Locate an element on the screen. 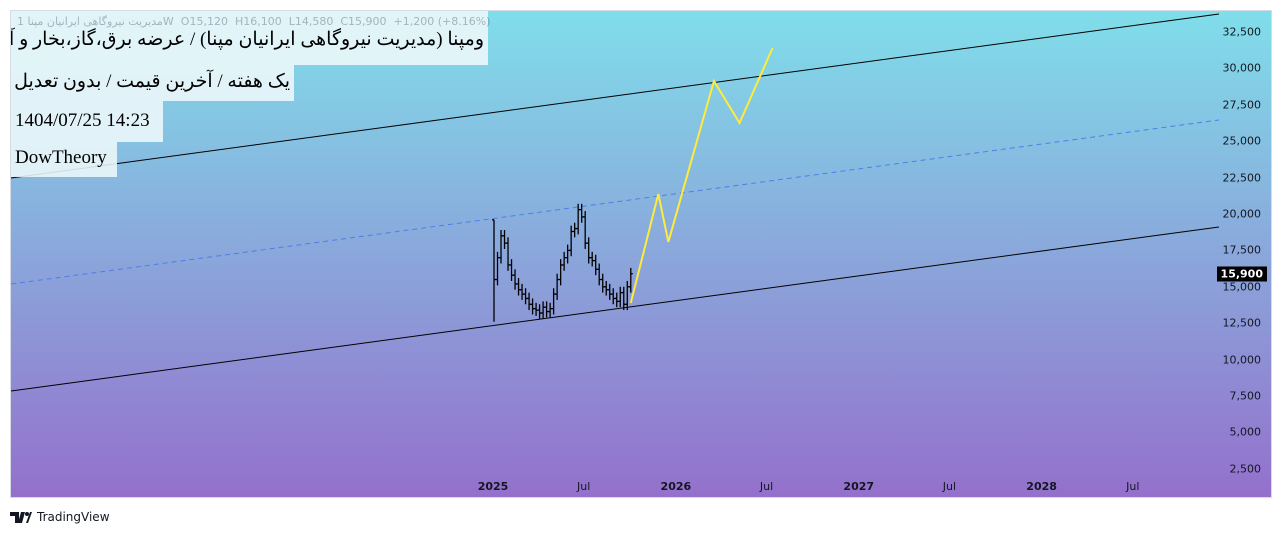 The width and height of the screenshot is (1282, 535). price-tick-label: 5,000 is located at coordinates (1245, 432).